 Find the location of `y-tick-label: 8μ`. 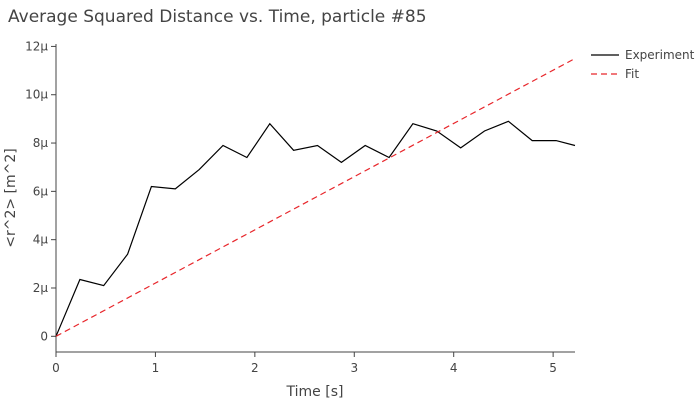

y-tick-label: 8μ is located at coordinates (41, 143).